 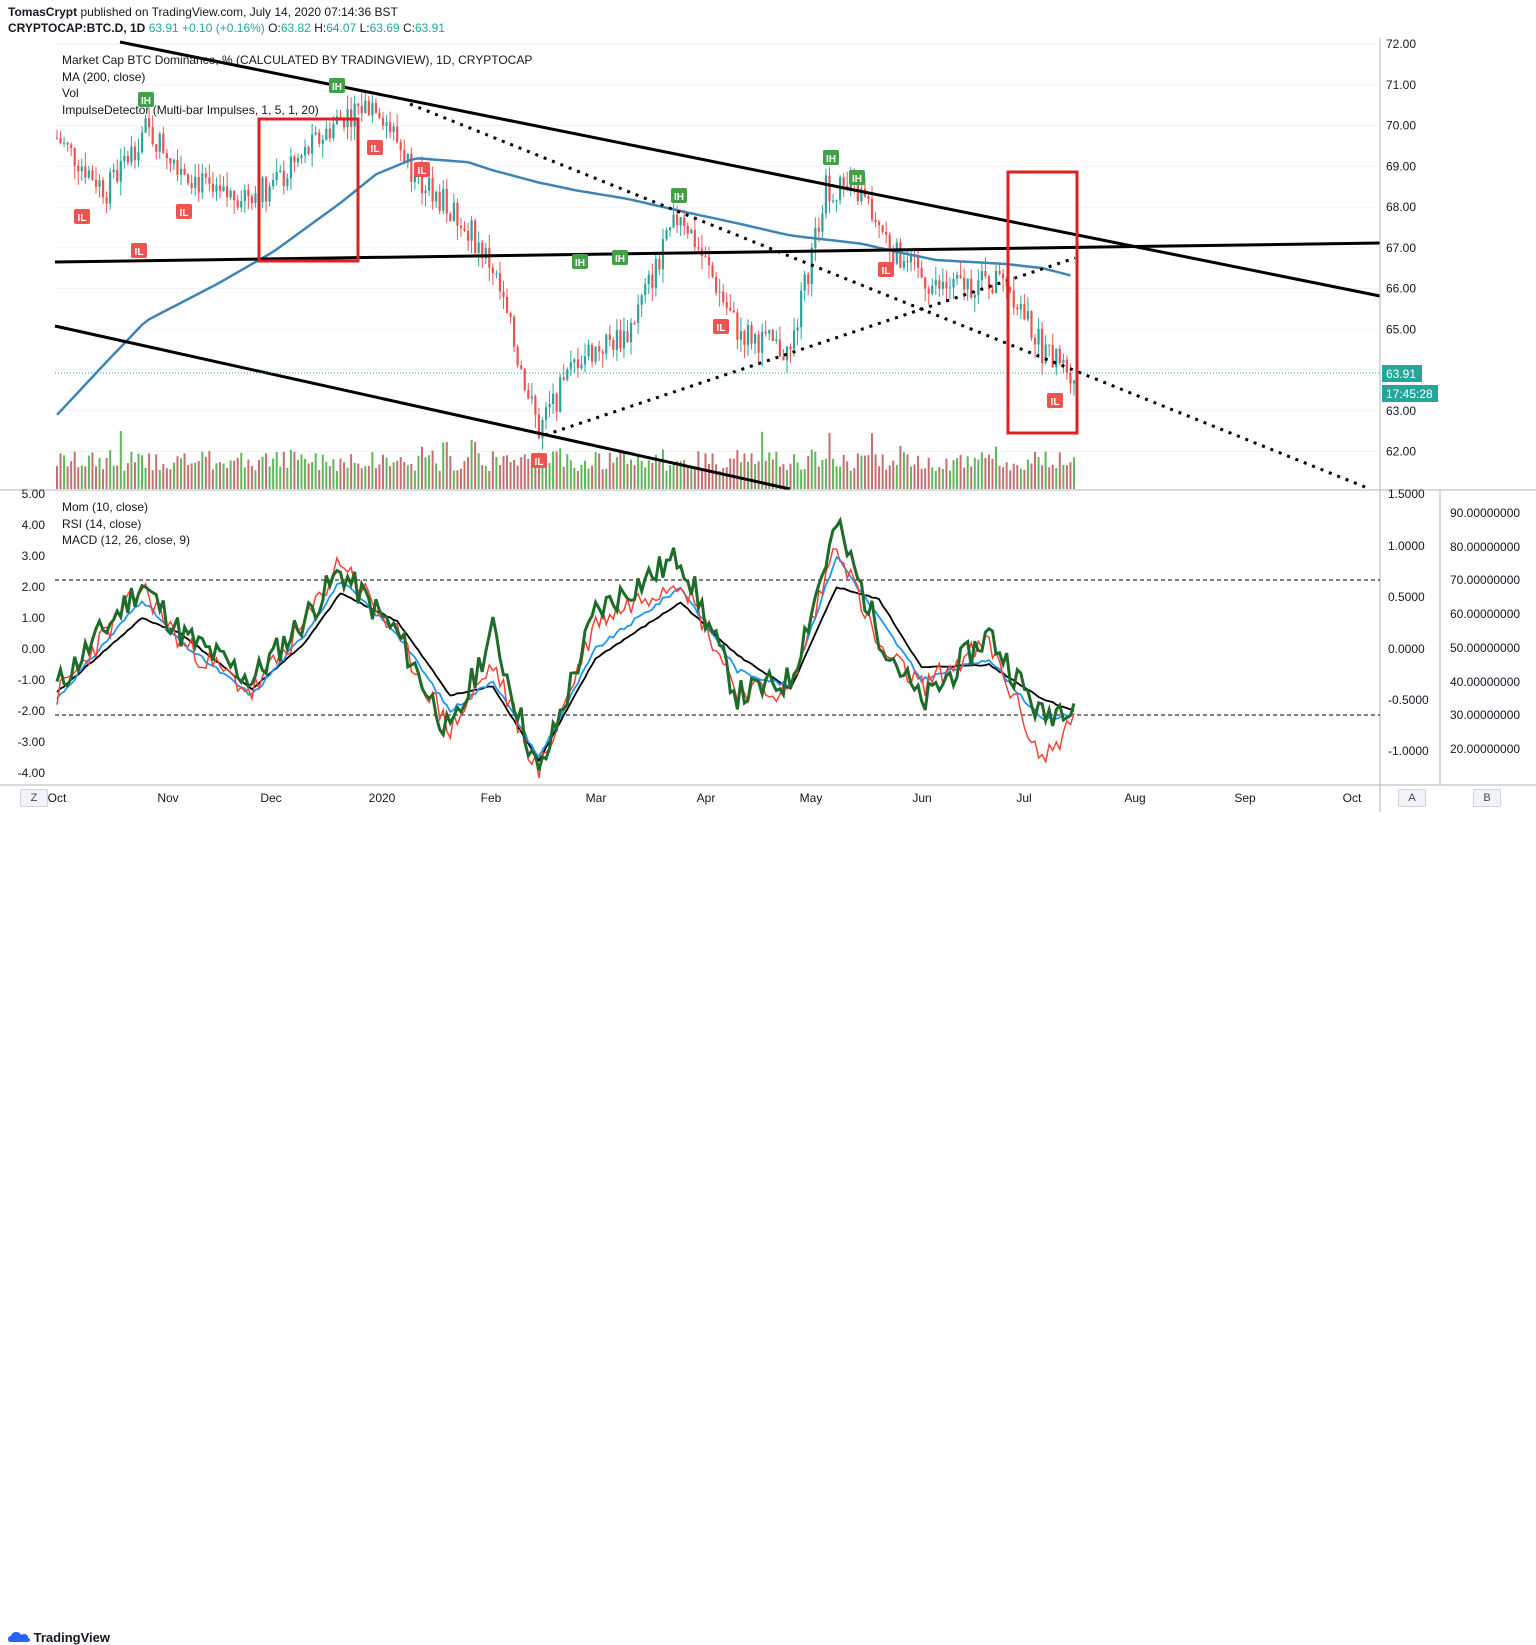 I want to click on low-value: 63.69, so click(x=384, y=28).